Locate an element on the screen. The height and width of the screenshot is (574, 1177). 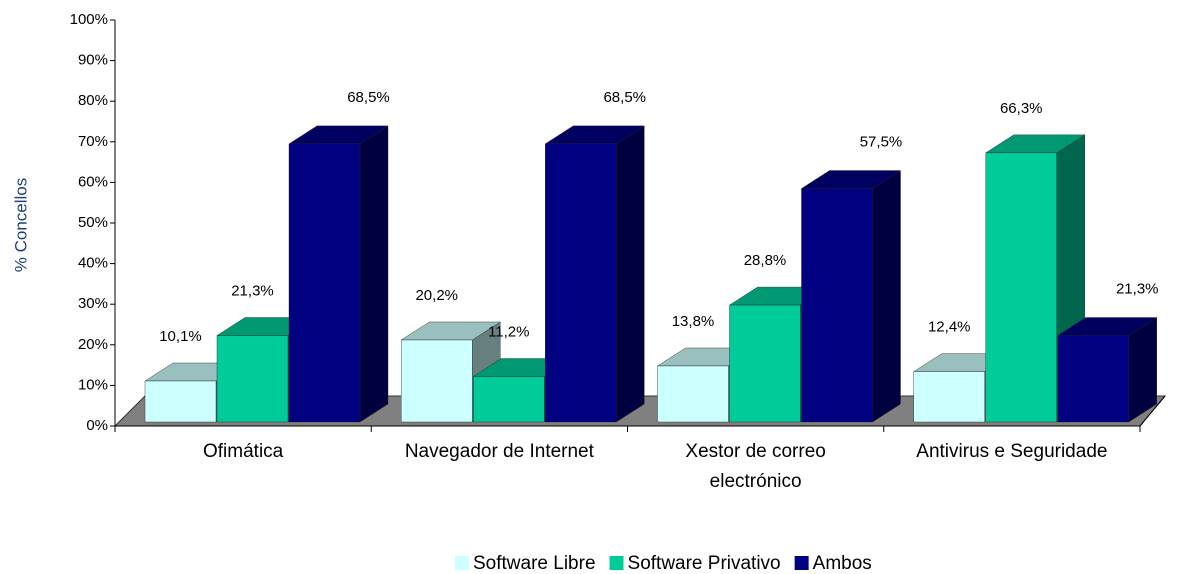
value-label: 13,8% is located at coordinates (693, 321).